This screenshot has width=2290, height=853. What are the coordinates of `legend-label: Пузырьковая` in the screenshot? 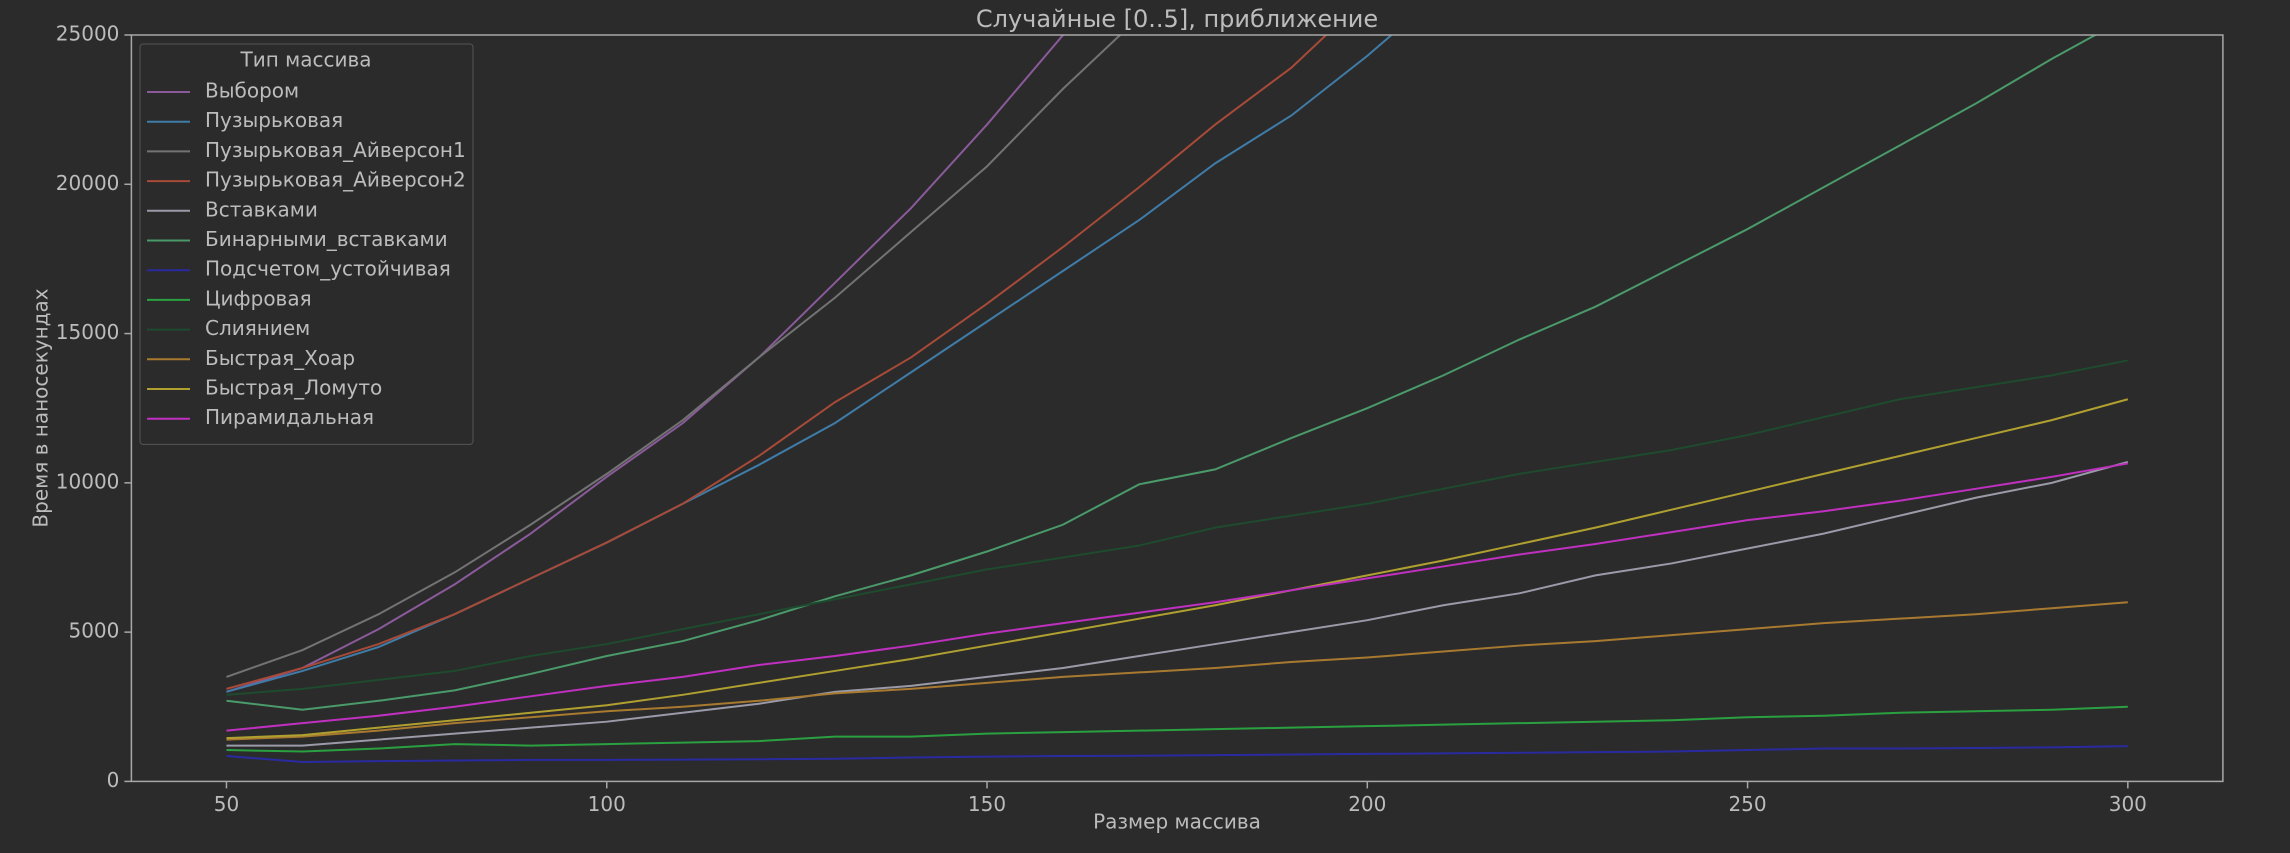 It's located at (274, 120).